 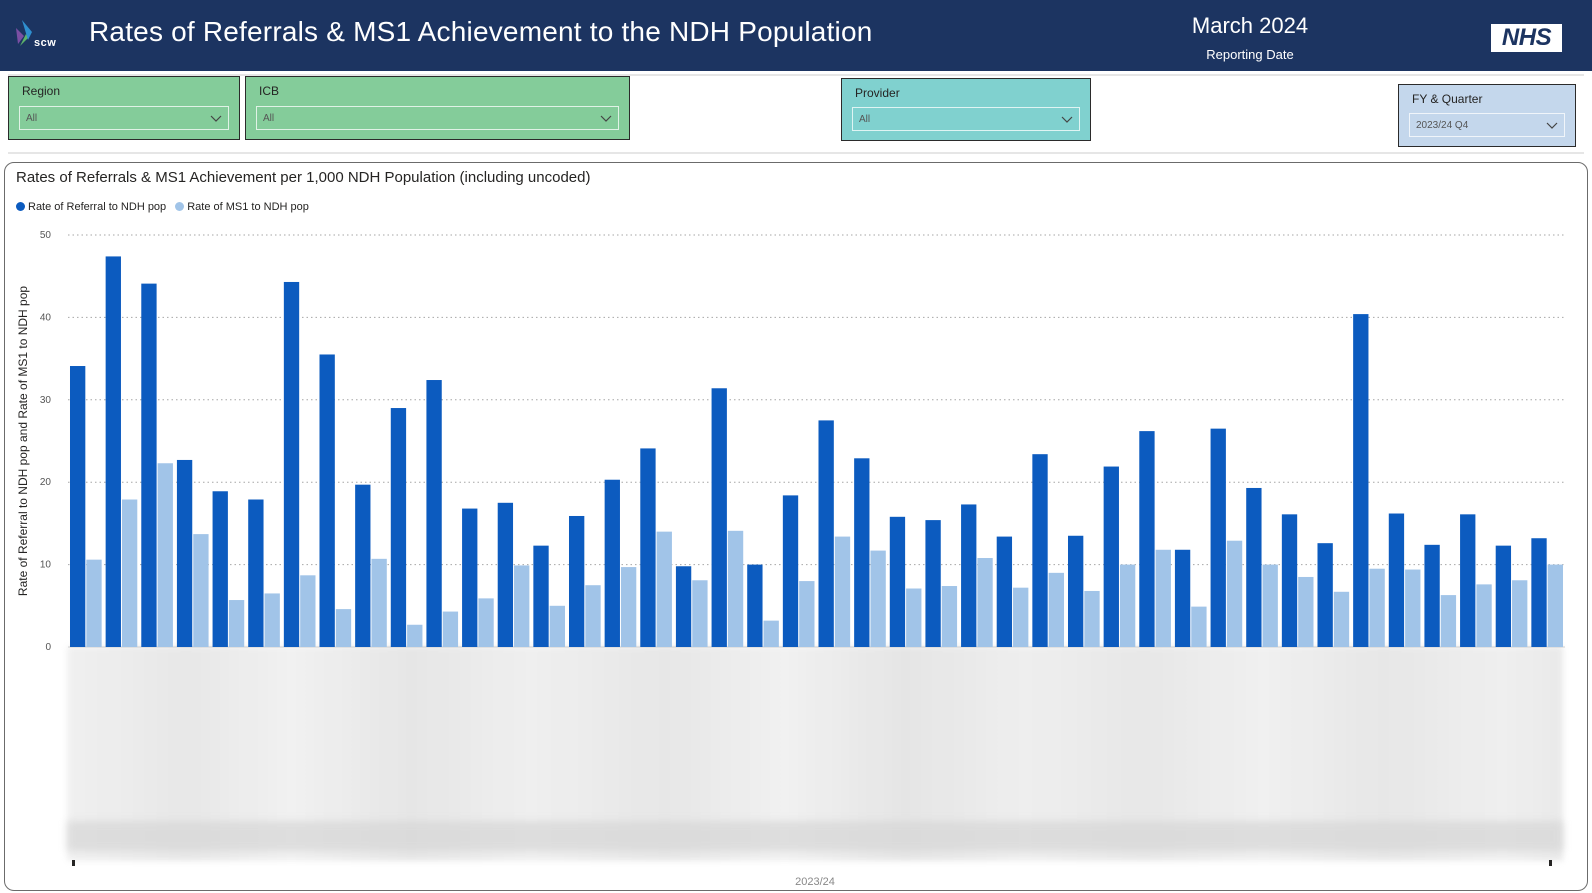 What do you see at coordinates (46, 565) in the screenshot?
I see `y-tick-label: 10` at bounding box center [46, 565].